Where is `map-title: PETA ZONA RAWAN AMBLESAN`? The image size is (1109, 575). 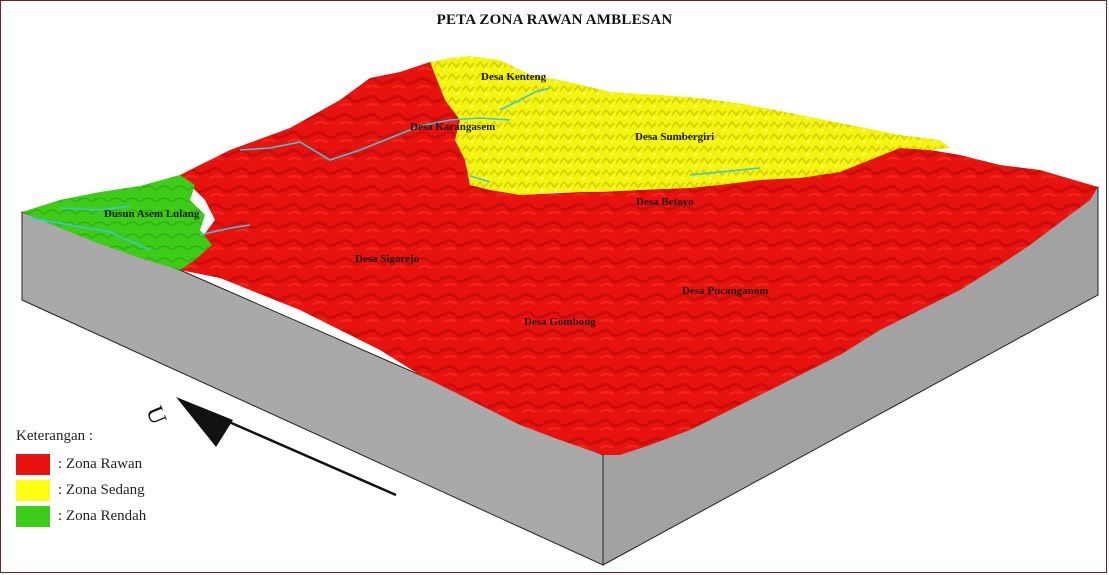 map-title: PETA ZONA RAWAN AMBLESAN is located at coordinates (554, 20).